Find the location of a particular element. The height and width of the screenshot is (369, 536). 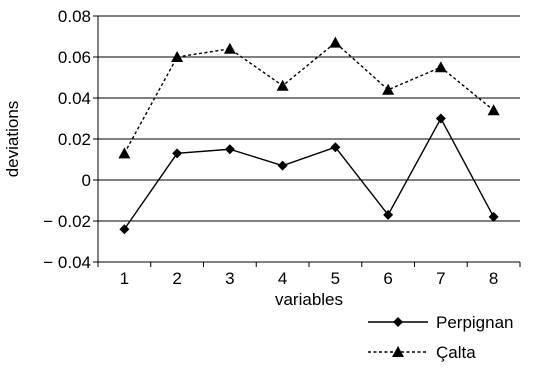

x-tick-label: 5 is located at coordinates (335, 278).